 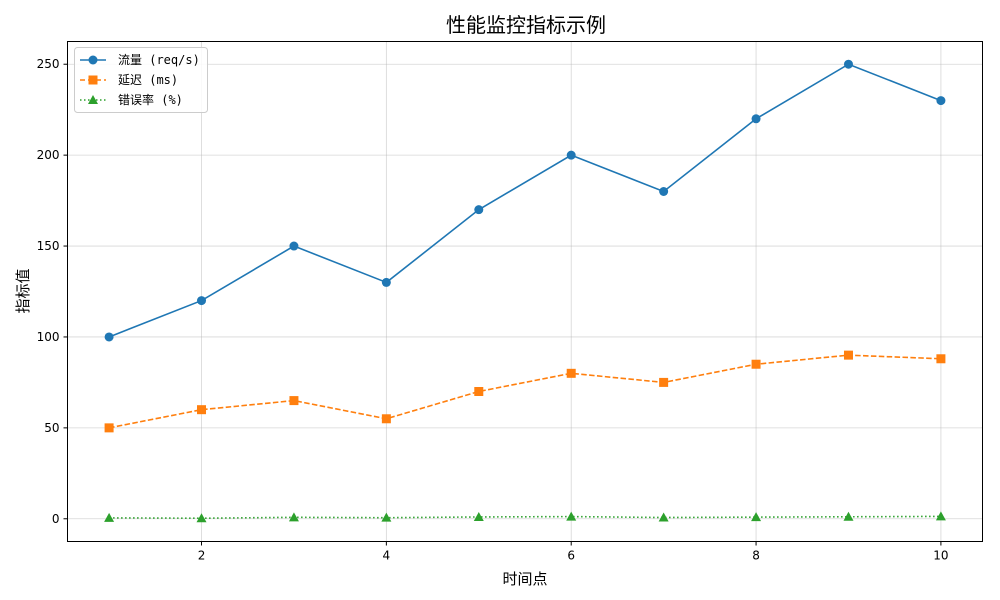 What do you see at coordinates (571, 556) in the screenshot?
I see `x-tick-label: 6` at bounding box center [571, 556].